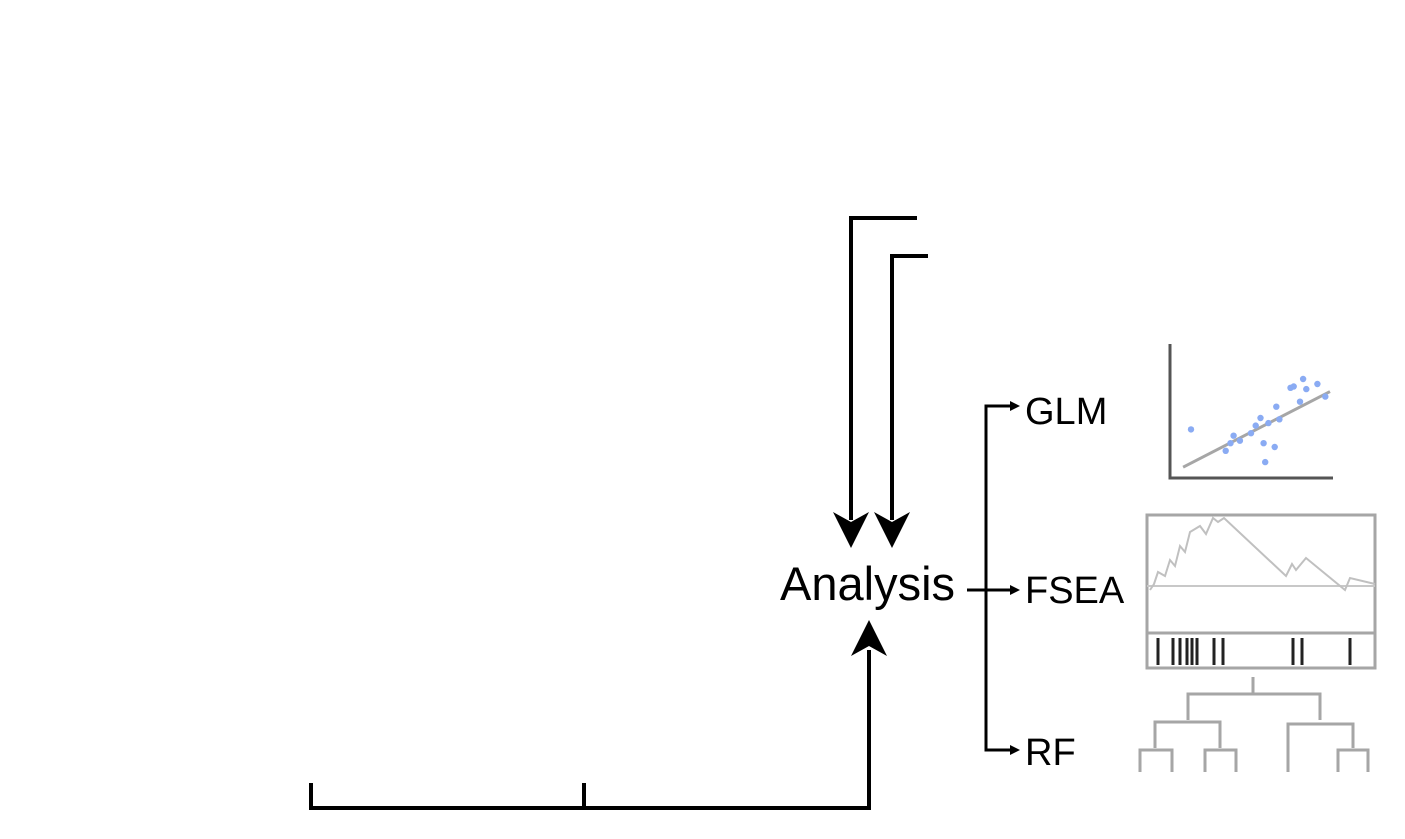 The image size is (1405, 839). I want to click on input-connector-bottom, so click(598, 715).